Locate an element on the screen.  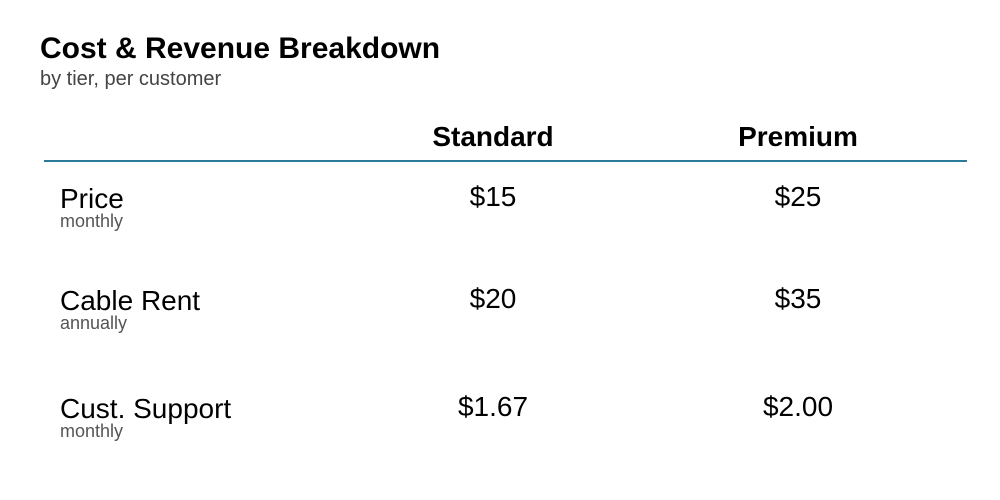
cell-standard: $20 is located at coordinates (493, 298).